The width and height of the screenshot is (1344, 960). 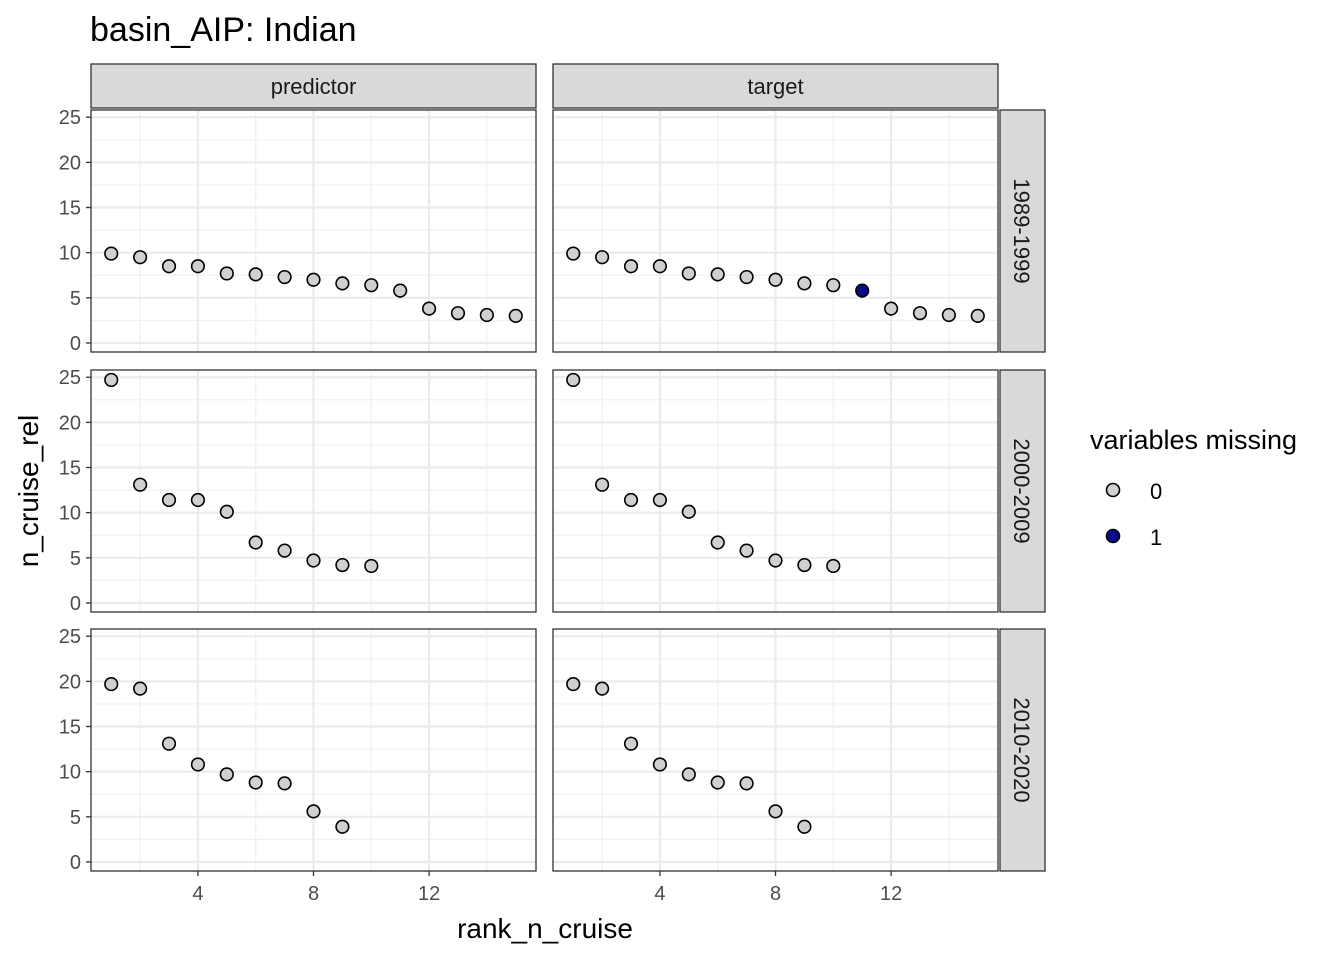 What do you see at coordinates (775, 766) in the screenshot?
I see `panel-target-2010-2020: 4 8 12` at bounding box center [775, 766].